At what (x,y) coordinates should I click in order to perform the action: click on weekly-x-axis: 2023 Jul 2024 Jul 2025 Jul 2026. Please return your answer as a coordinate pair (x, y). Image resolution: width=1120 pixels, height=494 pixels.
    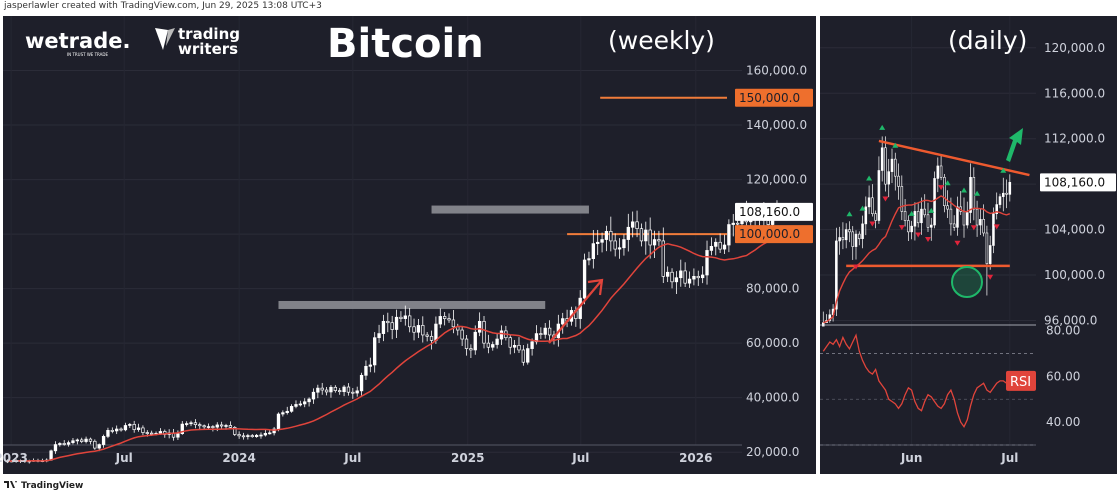
    Looking at the image, I should click on (356, 458).